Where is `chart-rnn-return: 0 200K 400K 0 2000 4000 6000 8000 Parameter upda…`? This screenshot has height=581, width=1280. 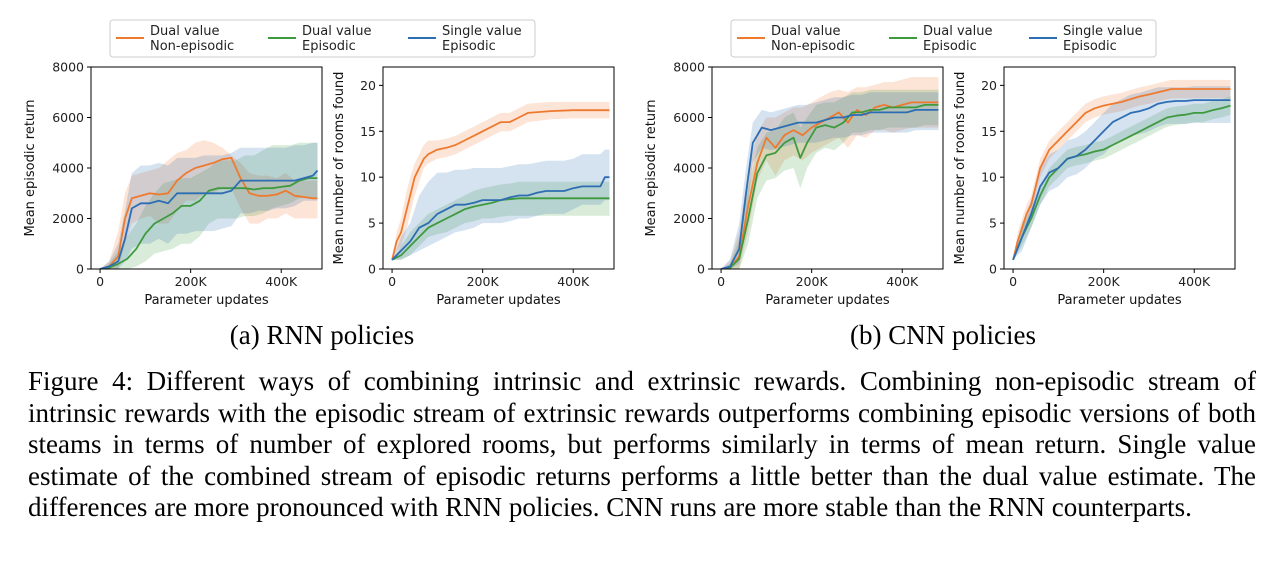 chart-rnn-return: 0 200K 400K 0 2000 4000 6000 8000 Parameter upda… is located at coordinates (173, 184).